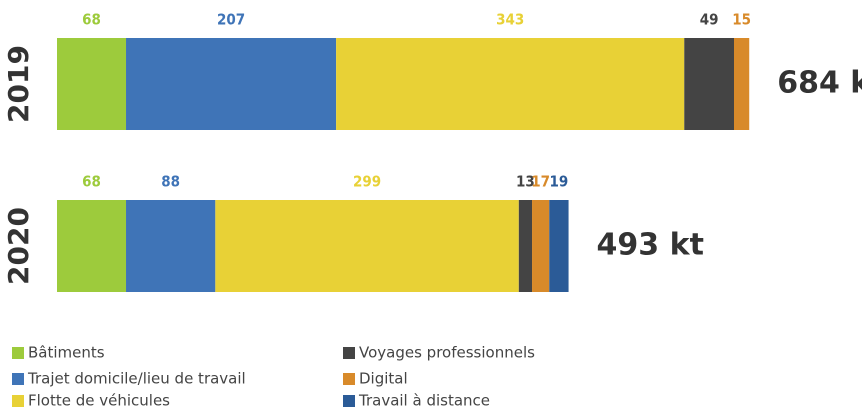  Describe the element at coordinates (66, 353) in the screenshot. I see `legend-label: Bâtiments` at that location.